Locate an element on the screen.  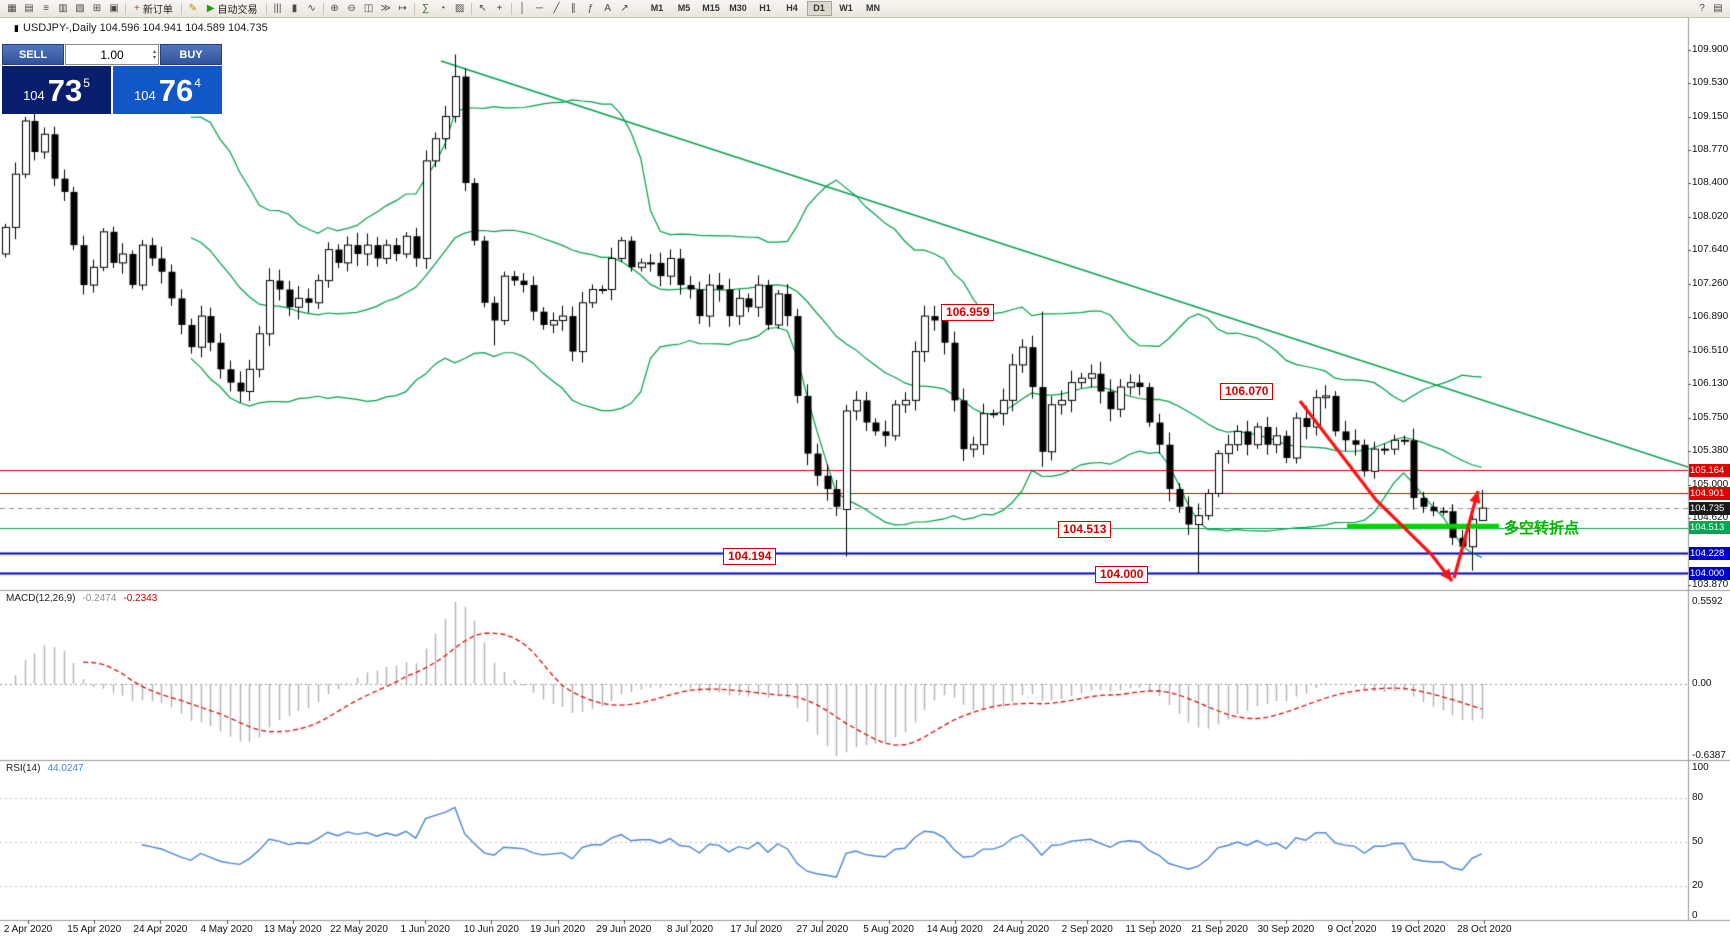
tile-windows-icon: ◫ is located at coordinates (368, 8).